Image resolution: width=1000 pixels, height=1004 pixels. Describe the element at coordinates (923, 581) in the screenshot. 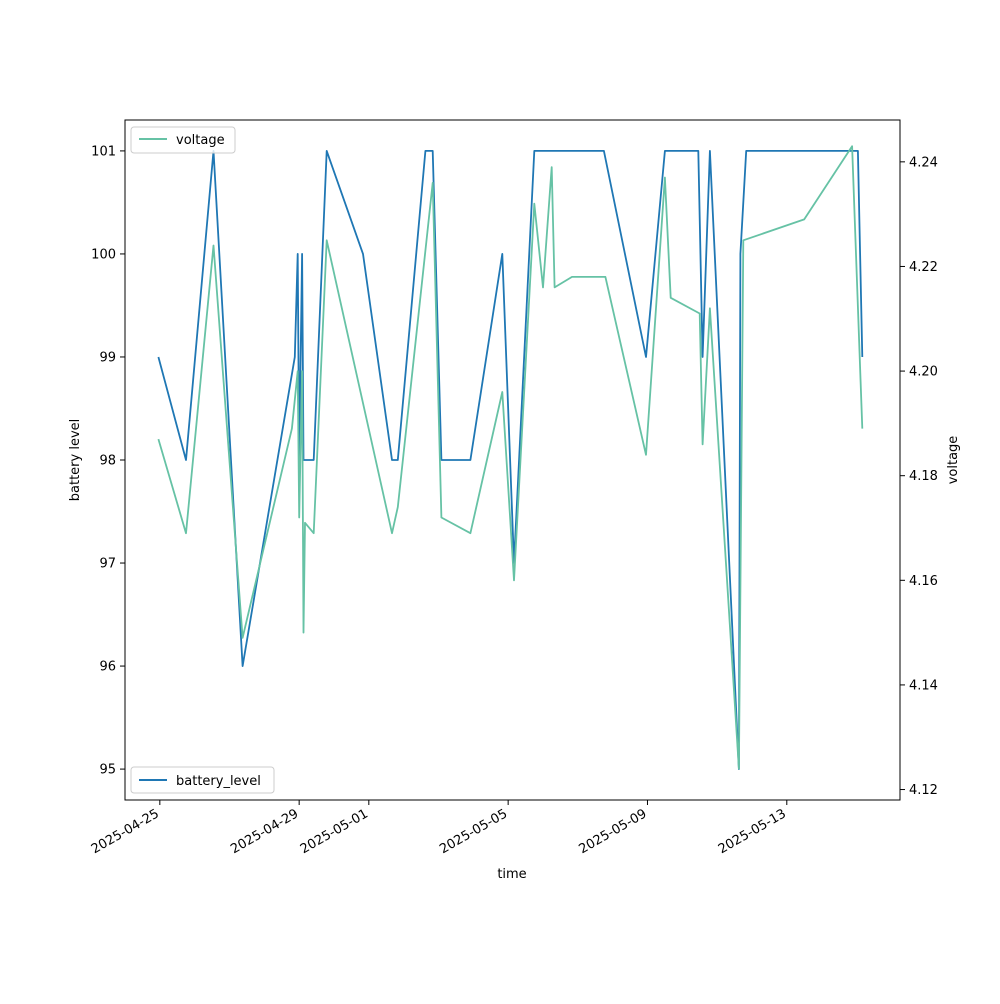

I see `y-right-tick-label: 4.16` at that location.